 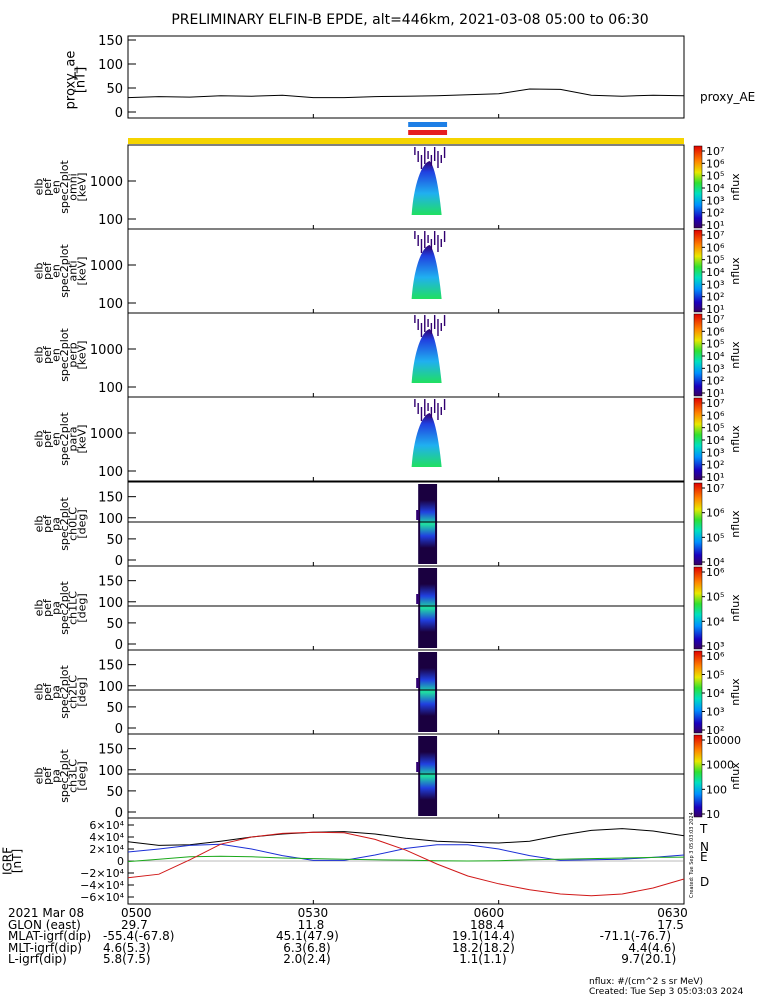 I want to click on proxy-ae-ylabel-line-0: proxy_ae, so click(x=70, y=80).